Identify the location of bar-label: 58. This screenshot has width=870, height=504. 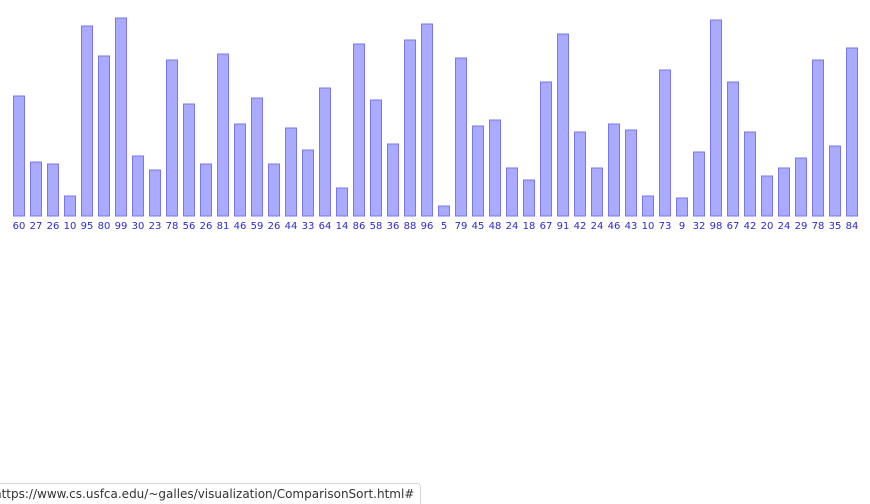
(376, 226).